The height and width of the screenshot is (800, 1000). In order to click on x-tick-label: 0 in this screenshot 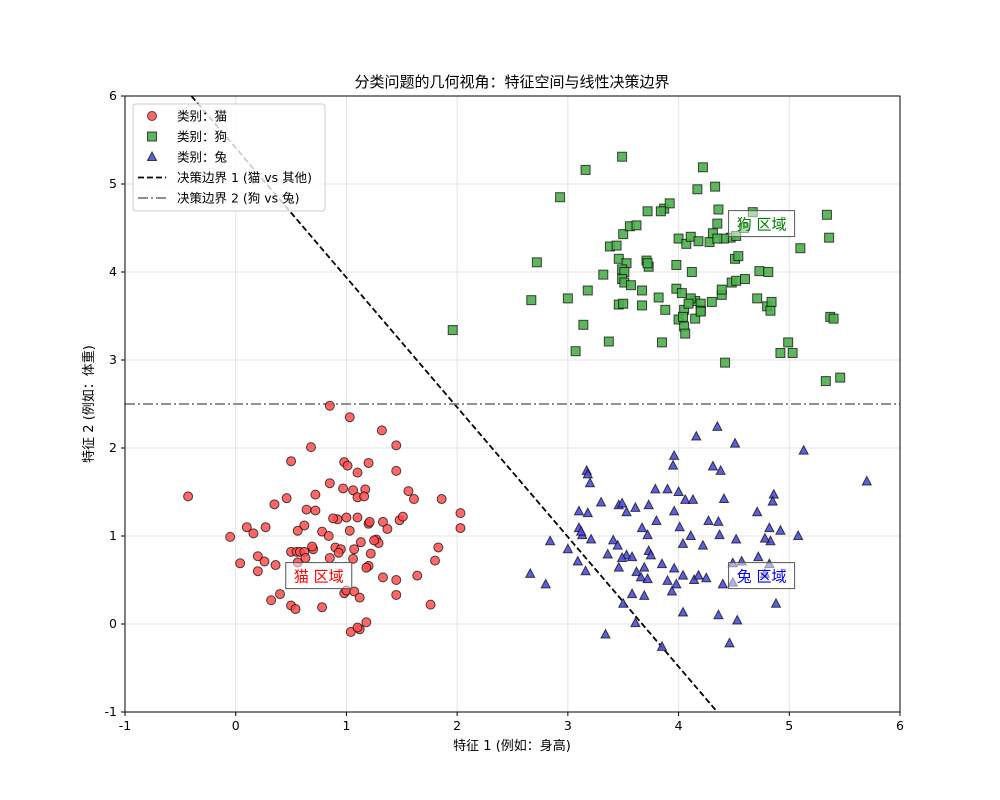, I will do `click(236, 725)`.